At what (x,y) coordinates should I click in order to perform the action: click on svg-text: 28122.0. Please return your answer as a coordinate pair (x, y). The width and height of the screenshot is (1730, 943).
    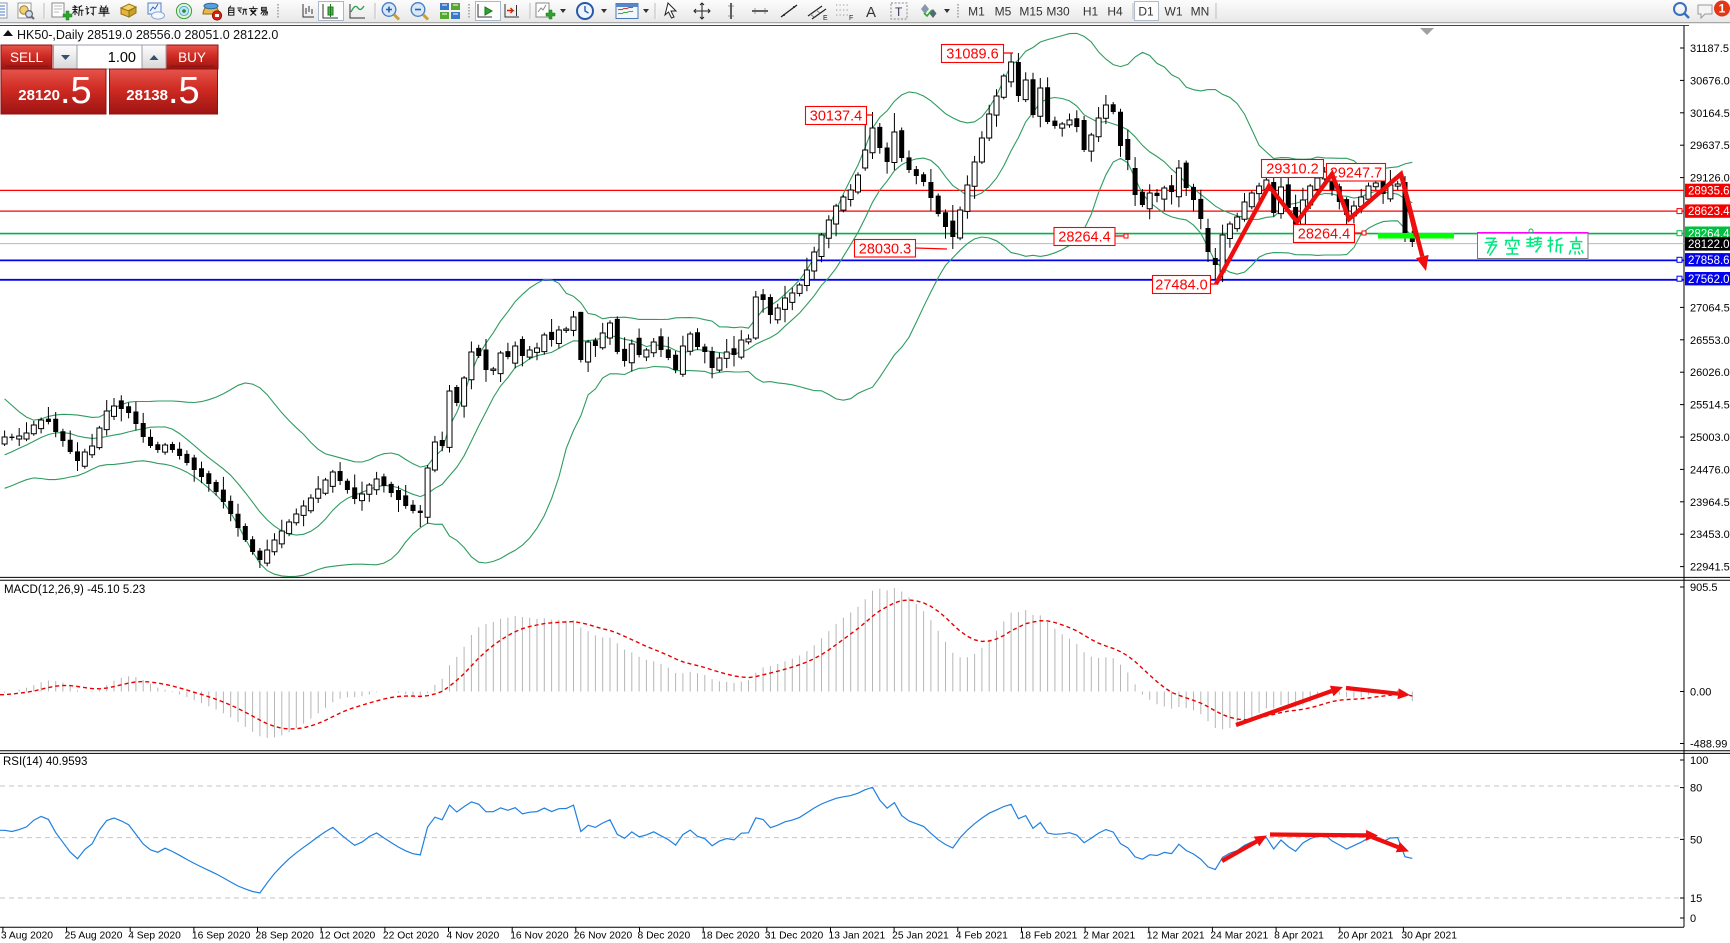
    Looking at the image, I should click on (1709, 245).